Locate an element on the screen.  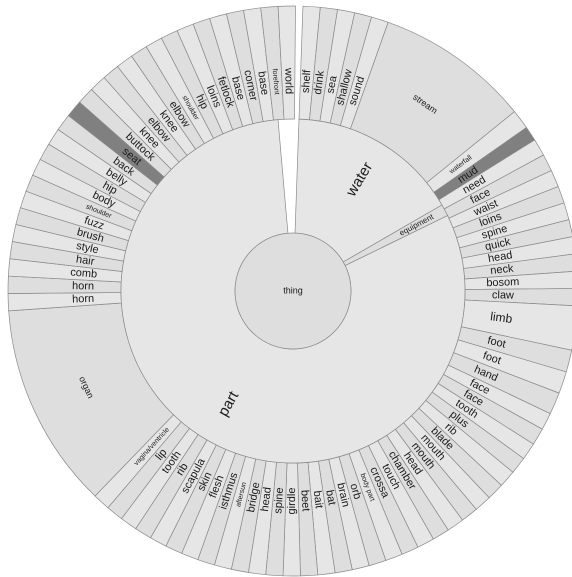
outer-node-corner: corner is located at coordinates (245, 67).